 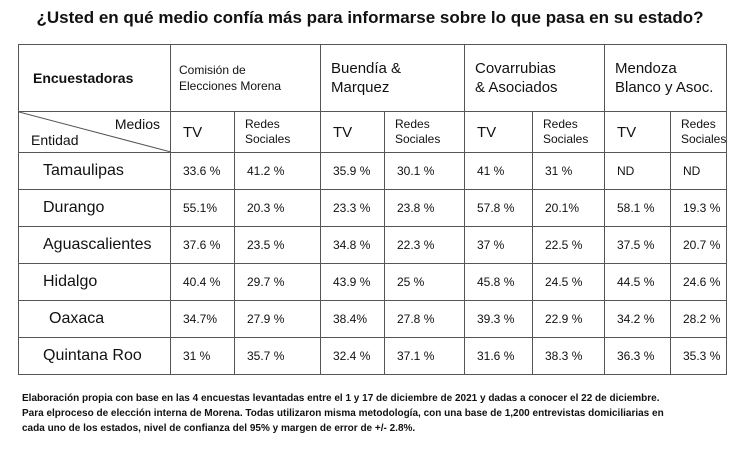 What do you see at coordinates (212, 70) in the screenshot?
I see `pollster-name-line: Comisión de` at bounding box center [212, 70].